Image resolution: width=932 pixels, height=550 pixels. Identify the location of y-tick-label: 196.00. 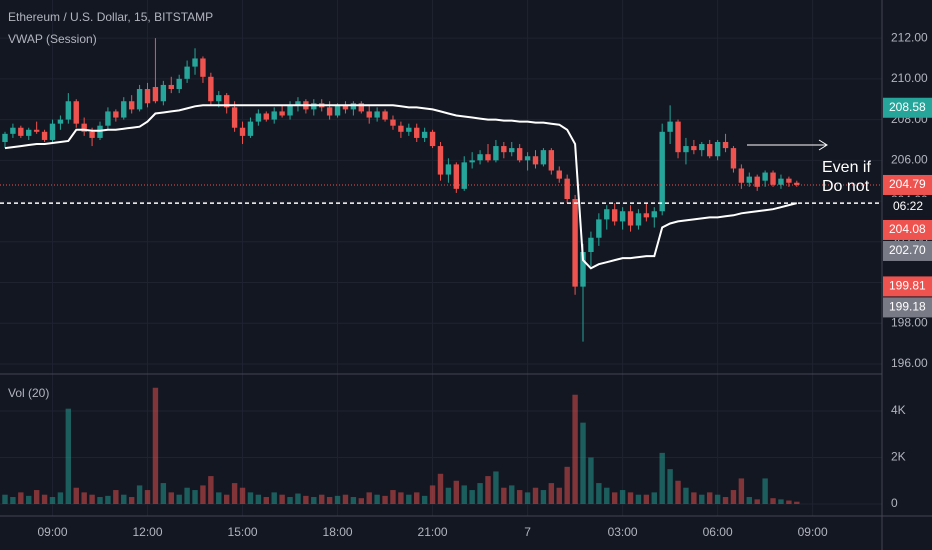
(909, 363).